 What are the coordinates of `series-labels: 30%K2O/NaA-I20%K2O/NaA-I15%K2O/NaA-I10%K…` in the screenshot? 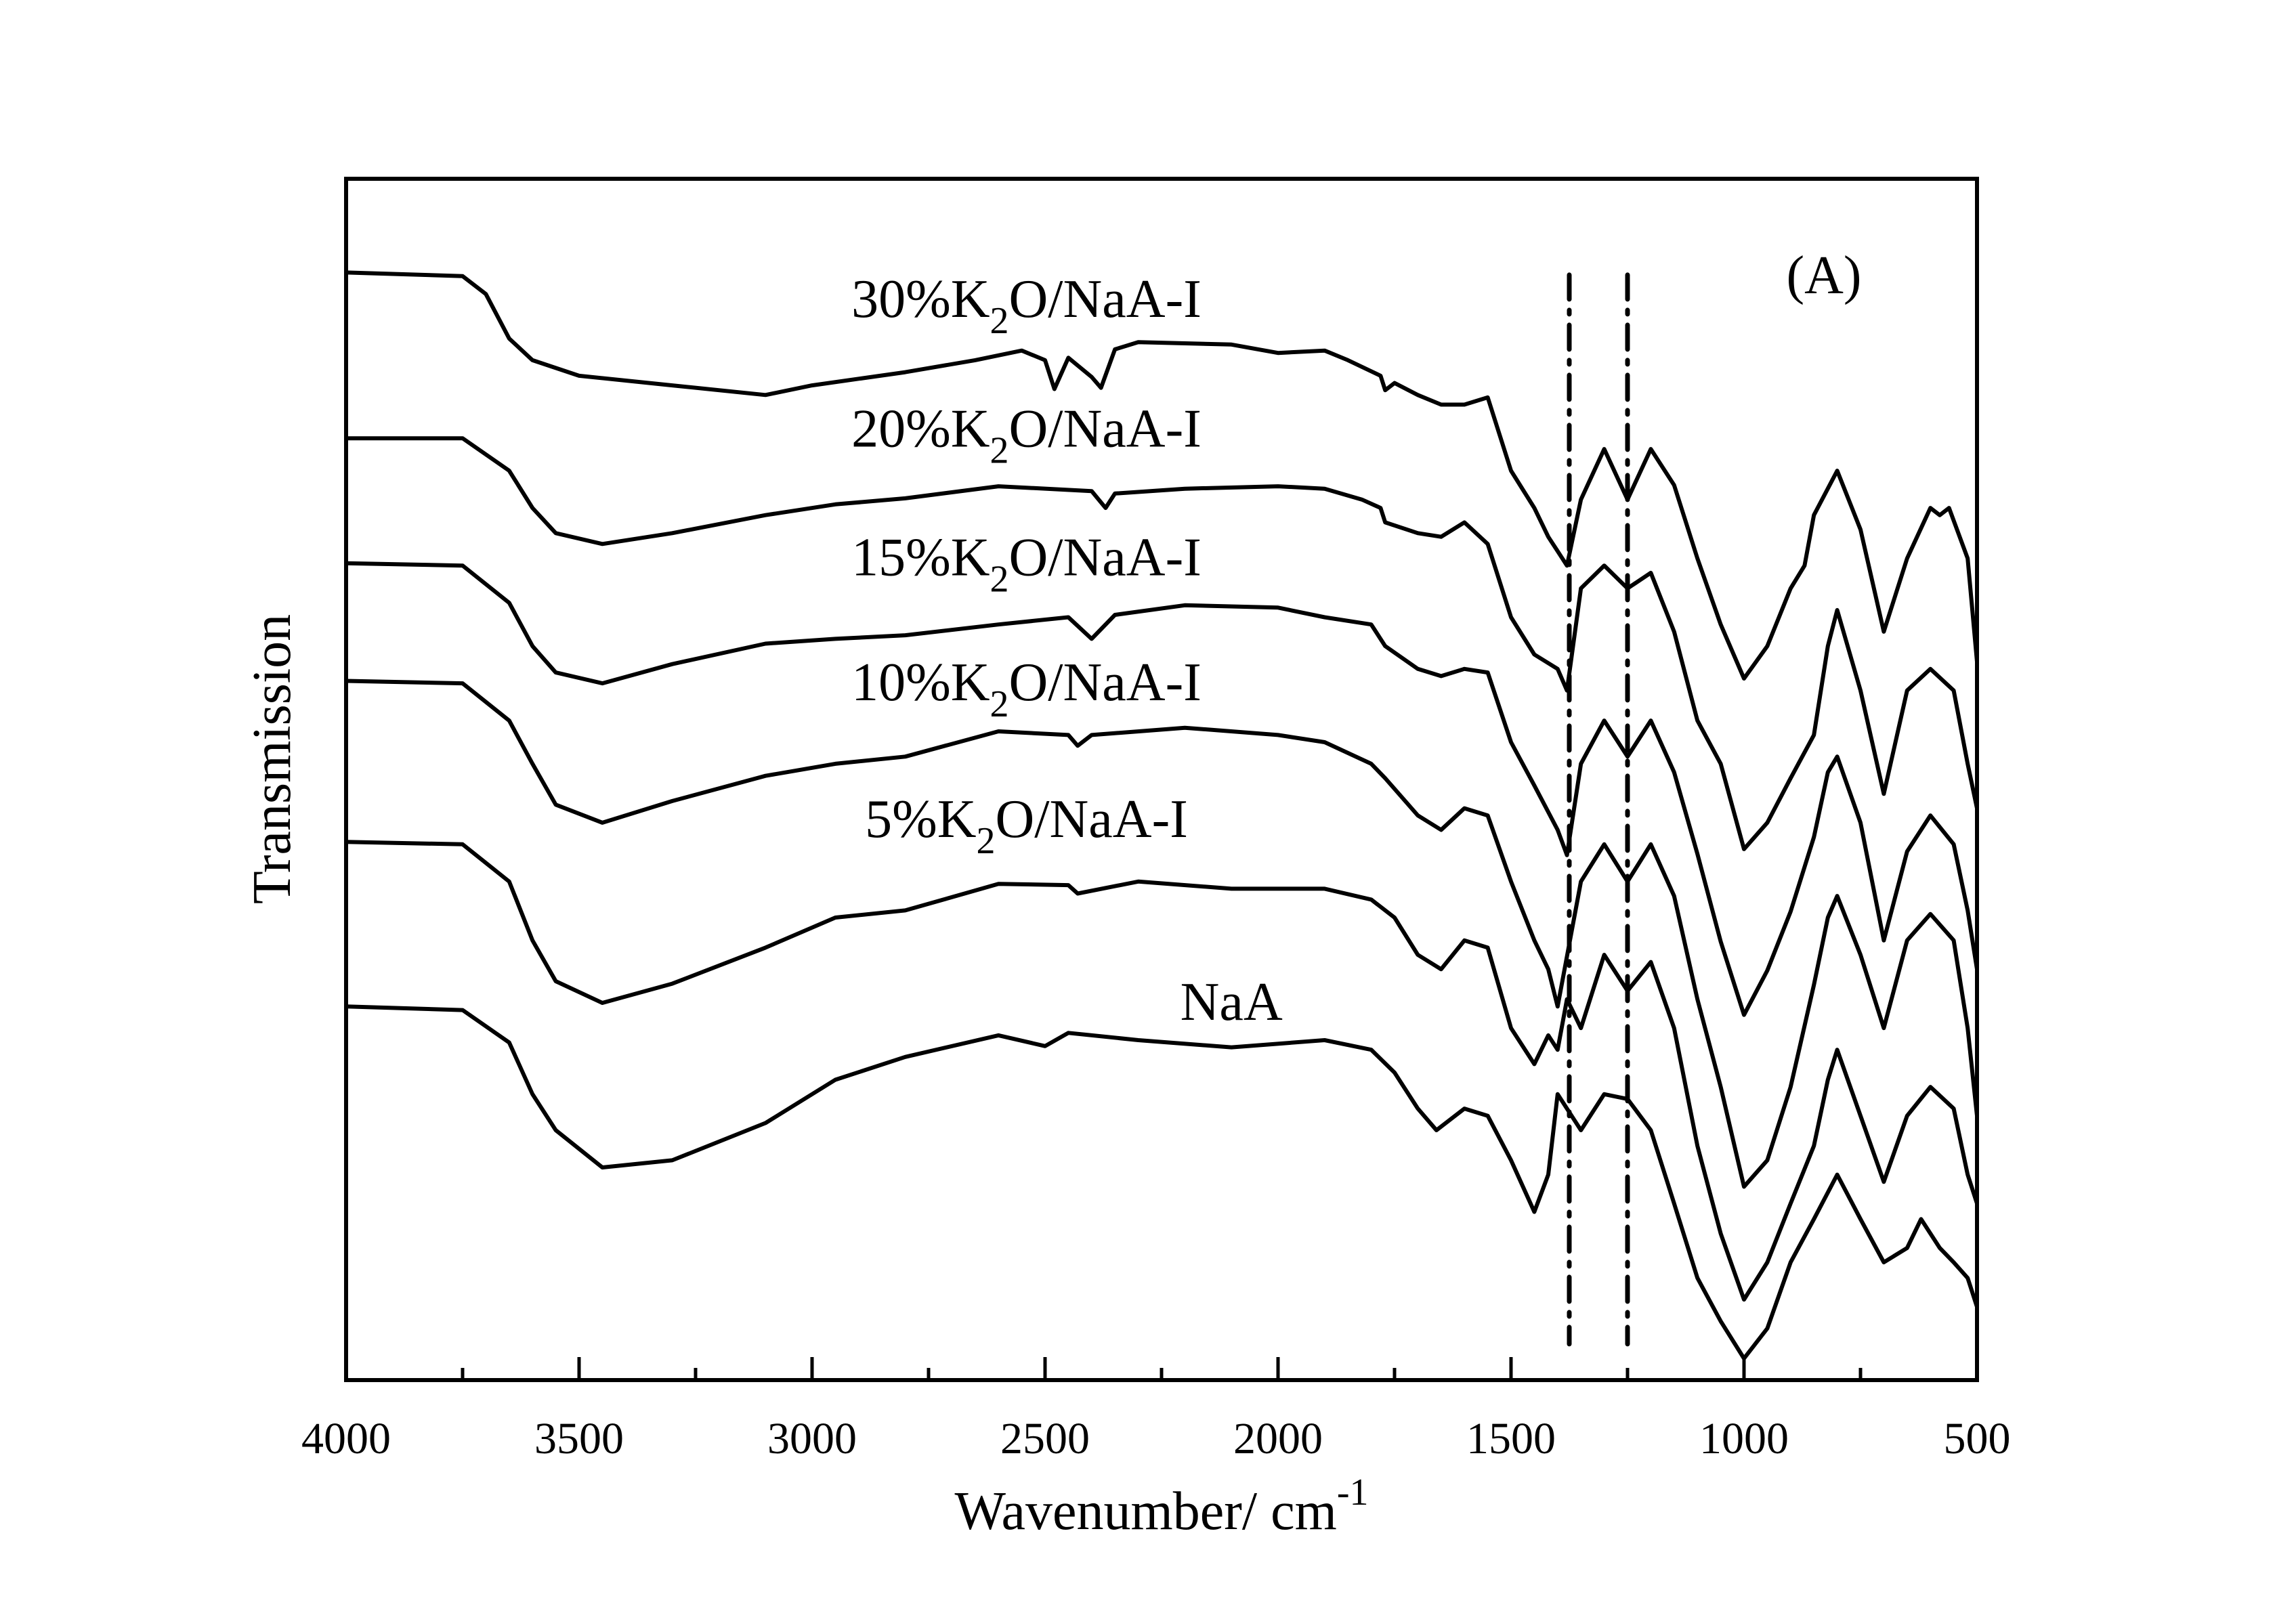 It's located at (1067, 651).